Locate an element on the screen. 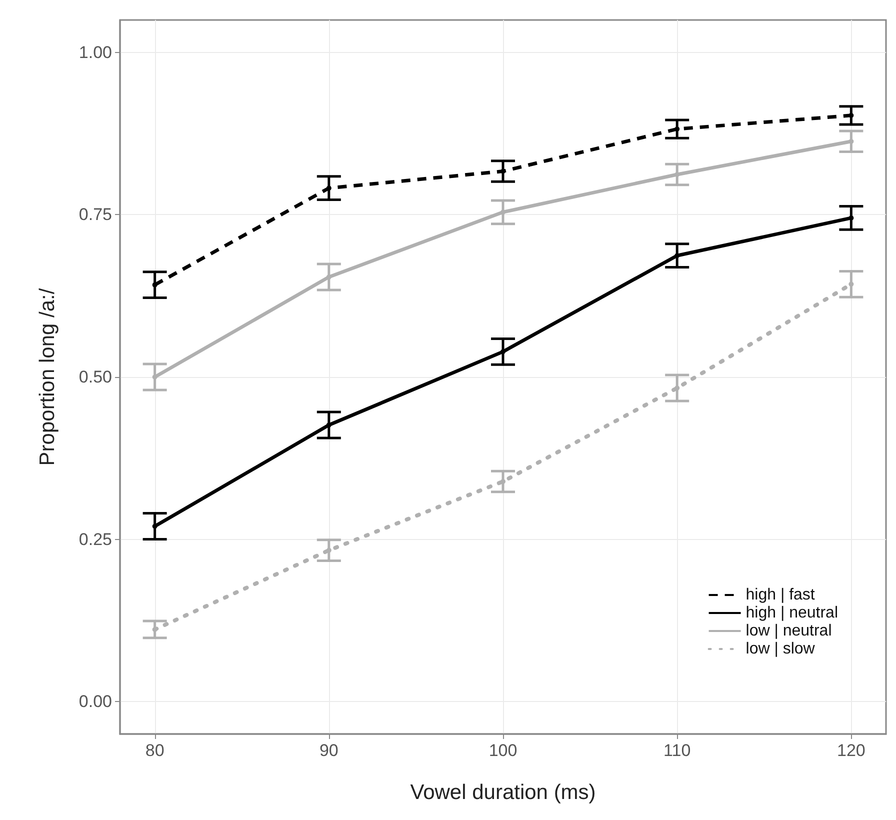  legend-label: low | slow is located at coordinates (781, 649).